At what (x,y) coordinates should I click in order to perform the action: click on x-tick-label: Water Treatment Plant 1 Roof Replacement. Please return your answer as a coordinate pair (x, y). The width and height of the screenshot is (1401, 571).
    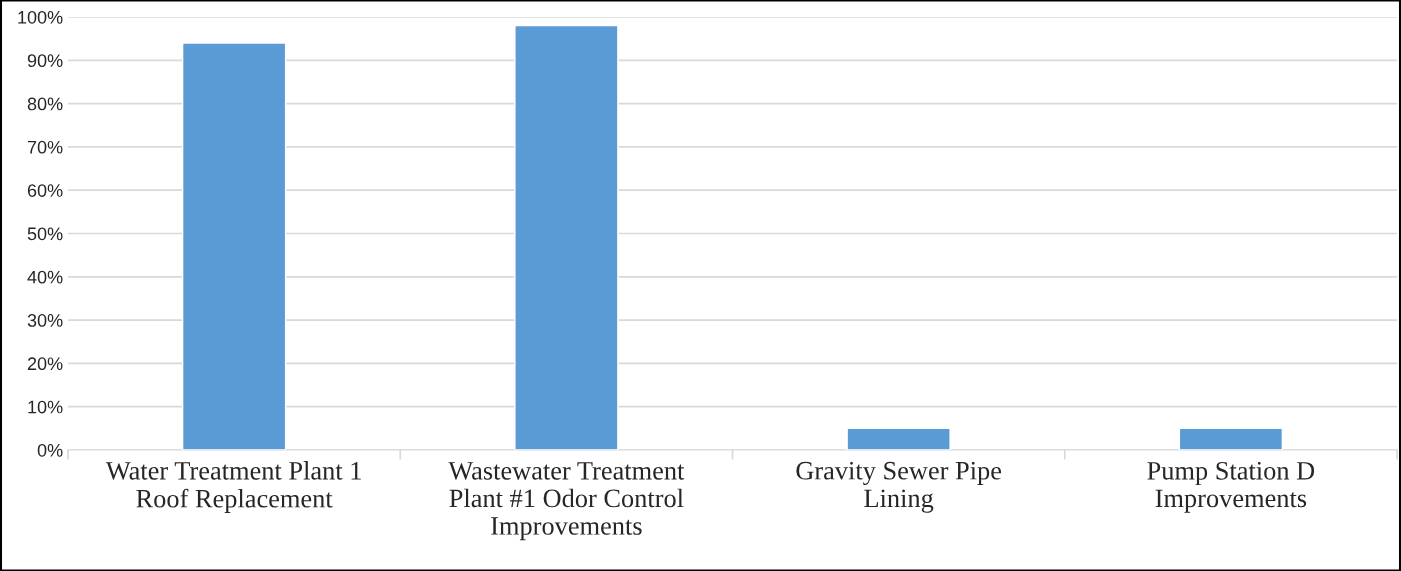
    Looking at the image, I should click on (233, 487).